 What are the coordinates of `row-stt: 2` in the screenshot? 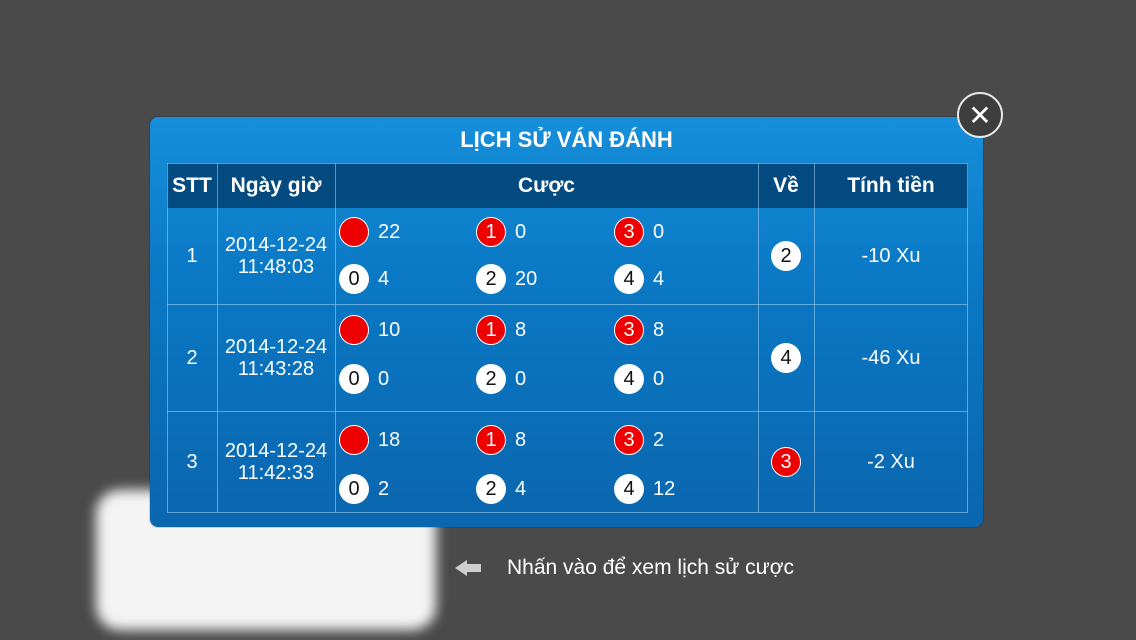 It's located at (192, 357).